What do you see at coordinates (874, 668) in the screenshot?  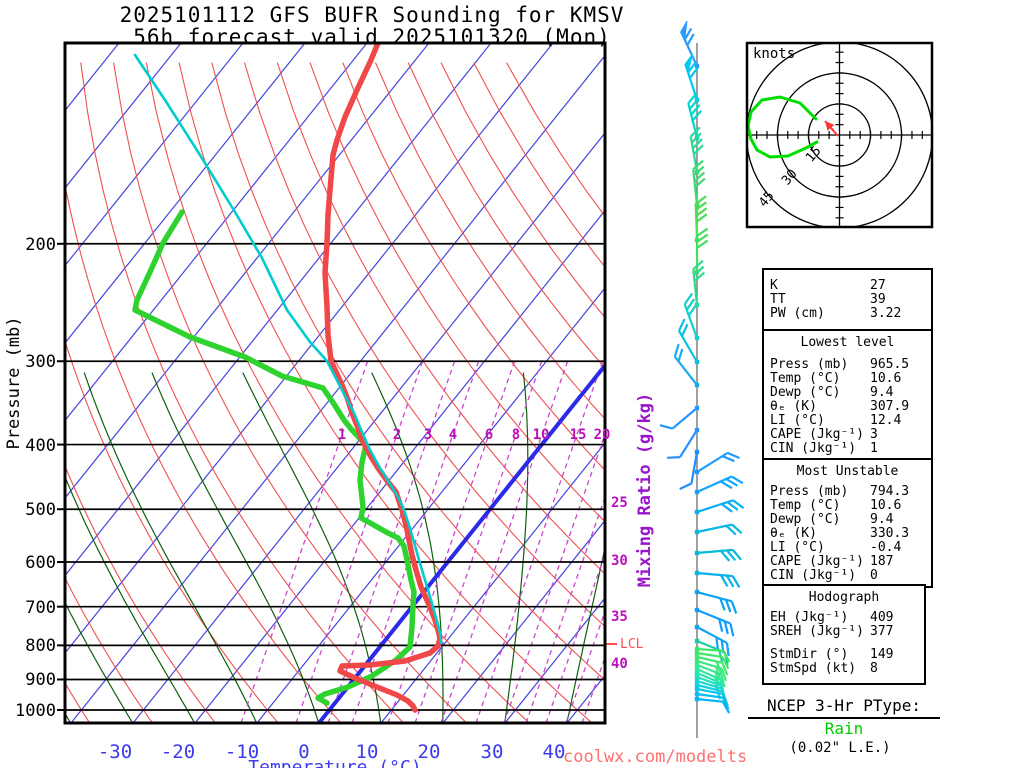 I see `stats-row-value: 8` at bounding box center [874, 668].